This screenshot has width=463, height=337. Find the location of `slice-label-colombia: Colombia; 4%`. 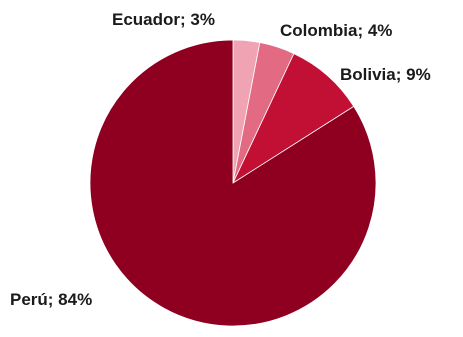

slice-label-colombia: Colombia; 4% is located at coordinates (336, 30).